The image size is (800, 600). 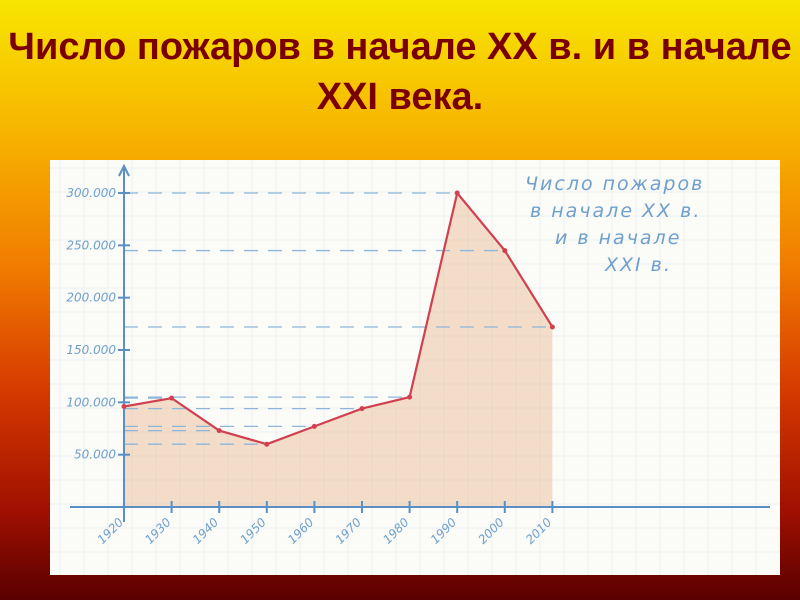 What do you see at coordinates (539, 531) in the screenshot?
I see `x-tick-label: 2010` at bounding box center [539, 531].